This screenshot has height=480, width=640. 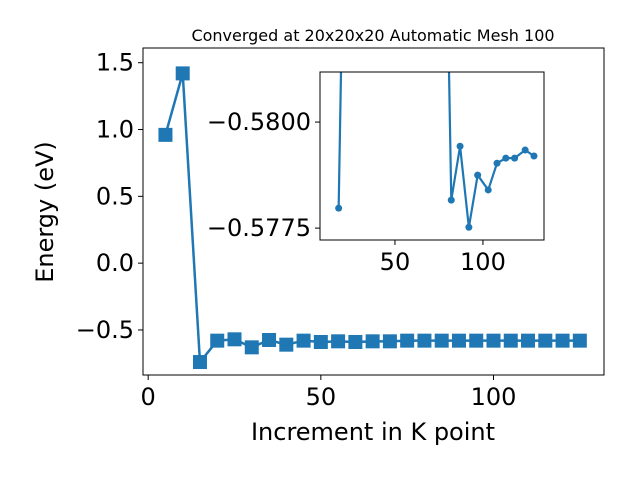 What do you see at coordinates (436, 151) in the screenshot?
I see `plot-clip` at bounding box center [436, 151].